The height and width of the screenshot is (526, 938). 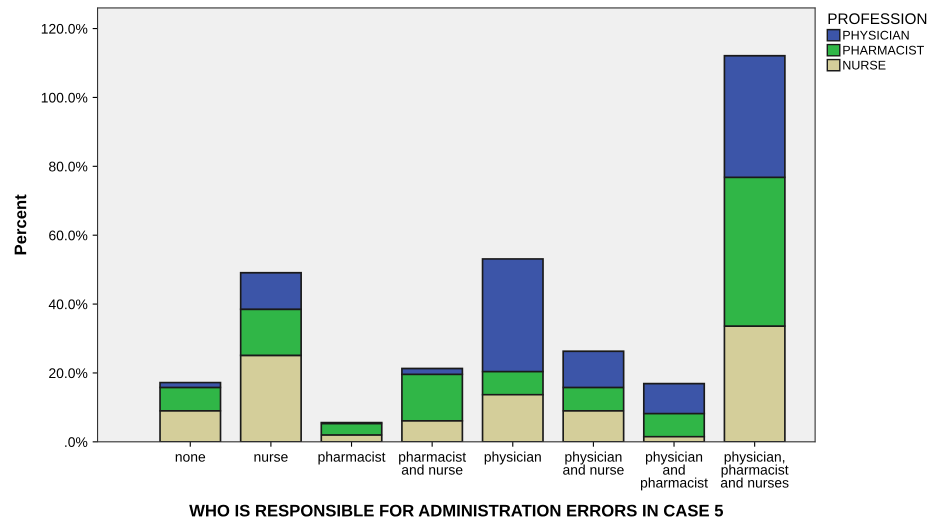 I want to click on x-tick-label: physician, so click(x=512, y=458).